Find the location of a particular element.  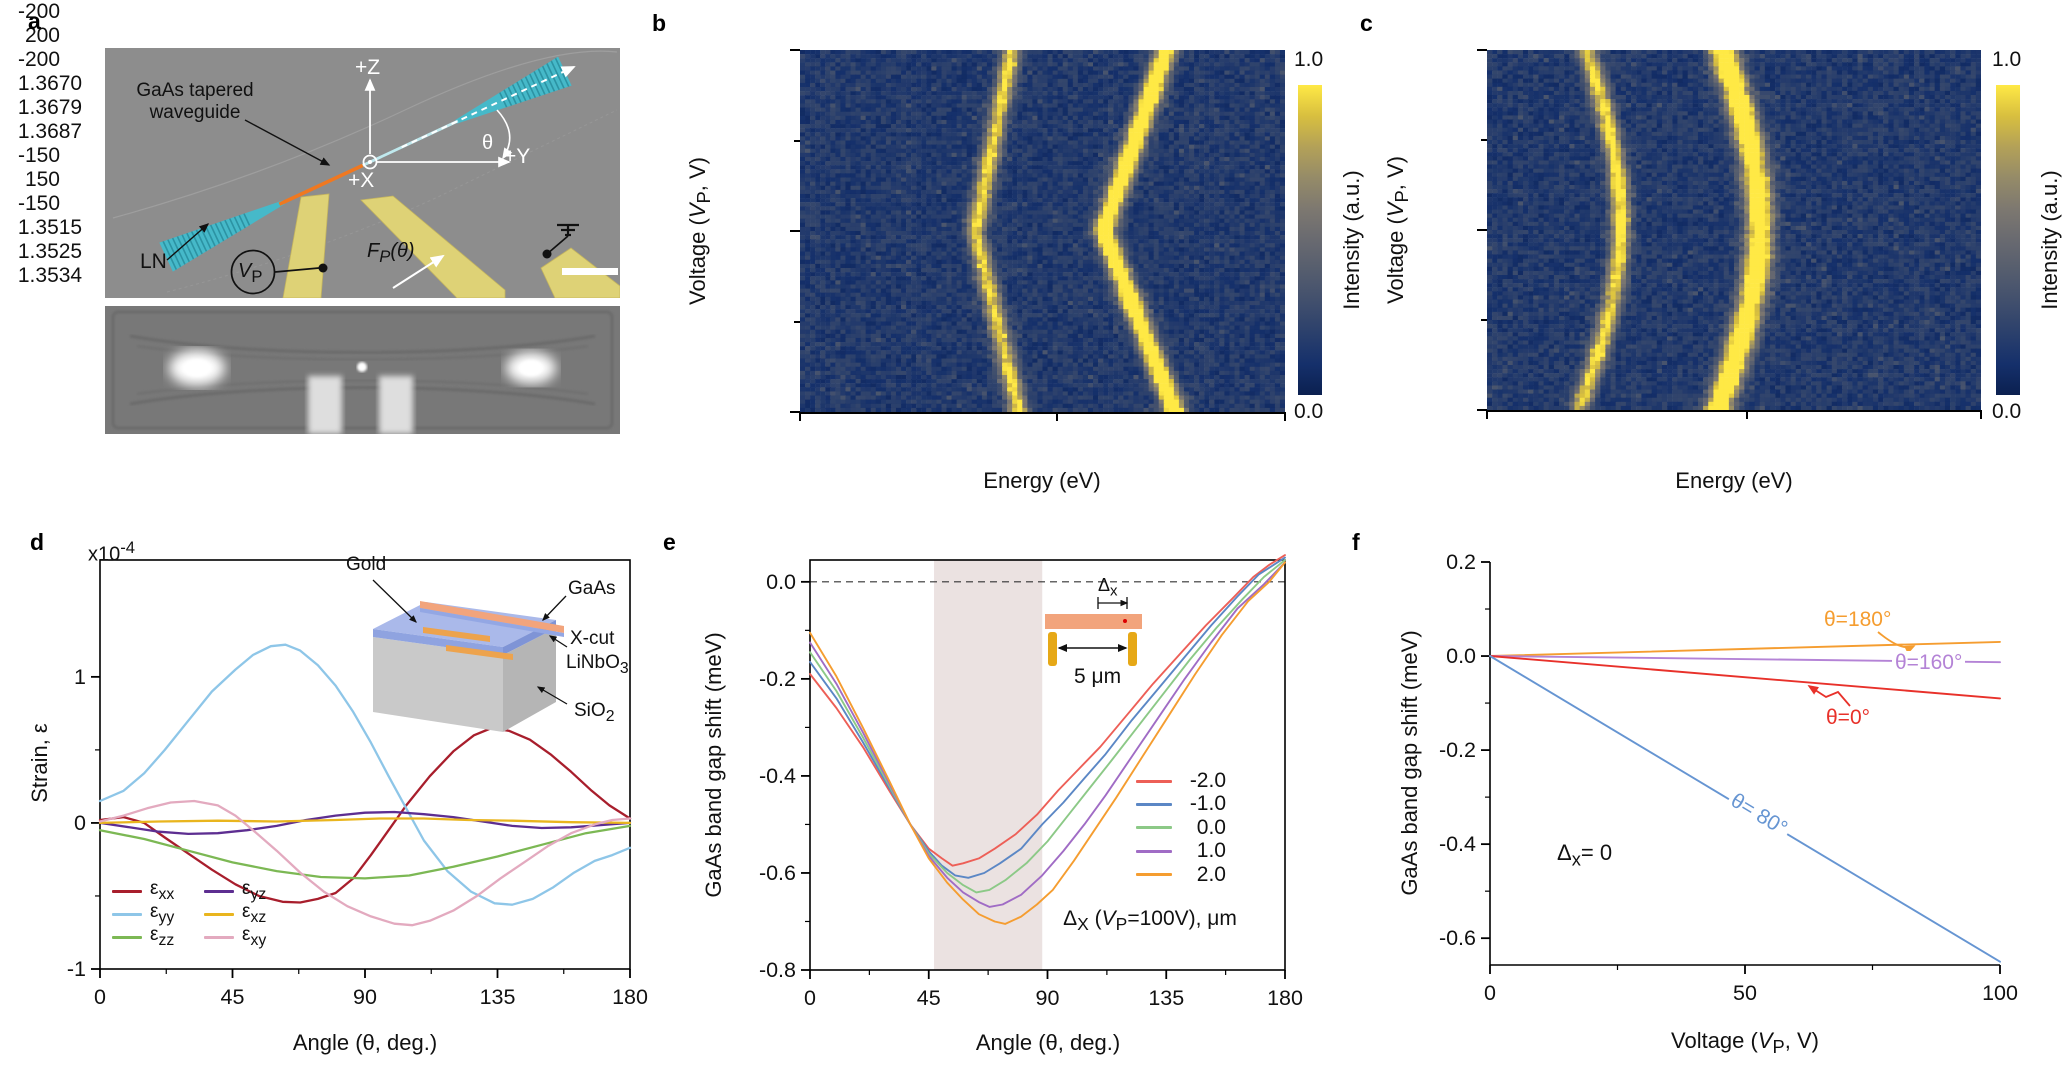

legend-item-dx--2.0: -2.0 is located at coordinates (1181, 780).